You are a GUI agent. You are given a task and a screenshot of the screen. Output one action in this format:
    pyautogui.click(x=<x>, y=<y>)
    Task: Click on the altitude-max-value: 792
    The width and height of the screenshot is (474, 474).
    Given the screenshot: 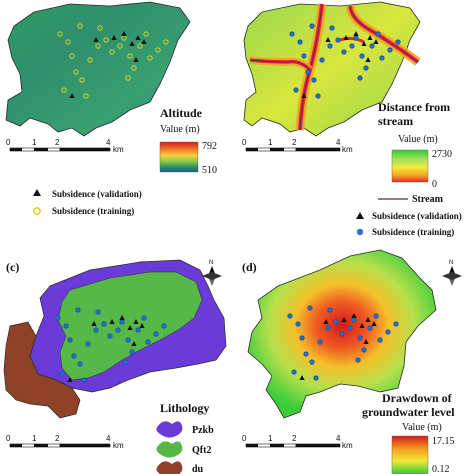 What is the action you would take?
    pyautogui.click(x=209, y=146)
    